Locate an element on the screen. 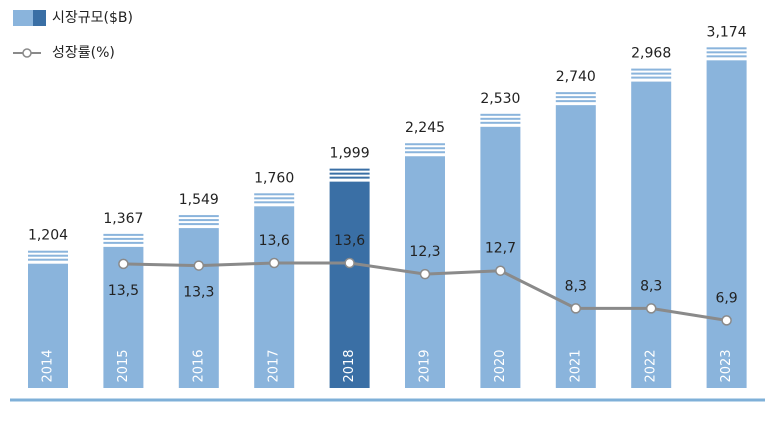 The width and height of the screenshot is (775, 422). x-tick-label: 2021 is located at coordinates (575, 365).